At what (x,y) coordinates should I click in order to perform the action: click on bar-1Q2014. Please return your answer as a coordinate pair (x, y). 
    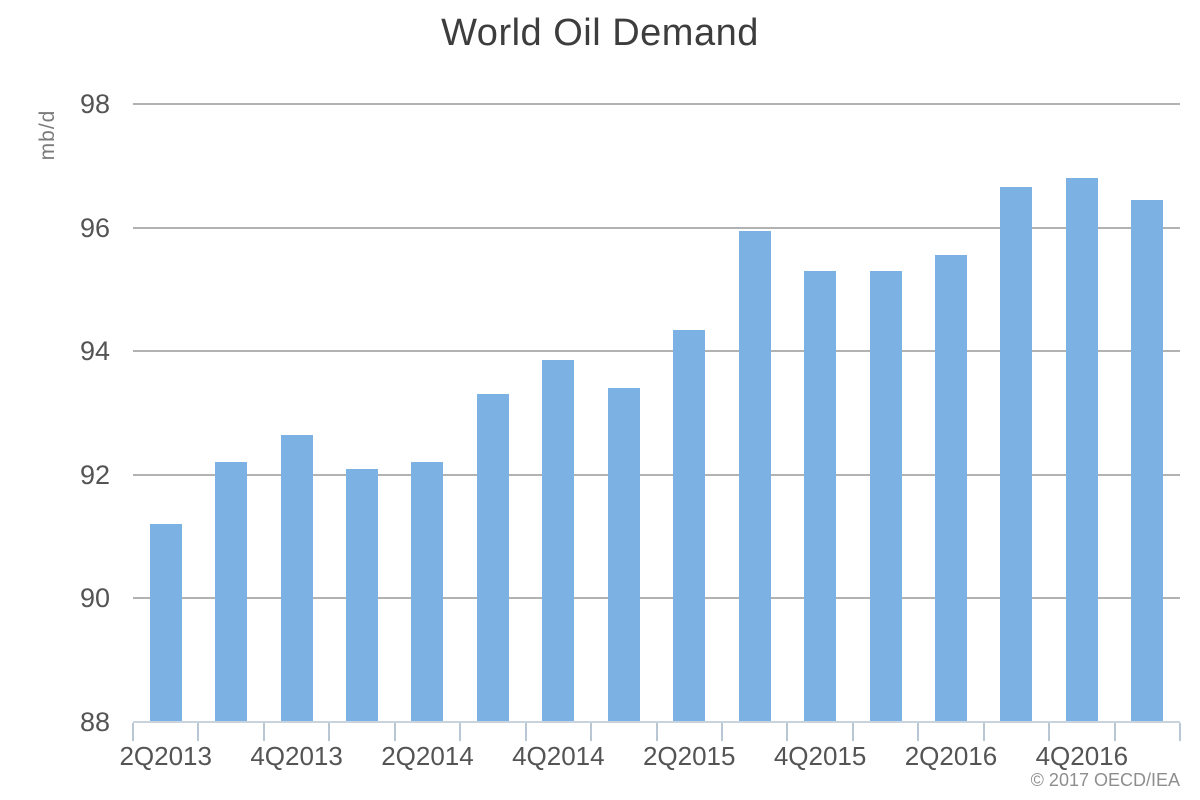
    Looking at the image, I should click on (362, 595).